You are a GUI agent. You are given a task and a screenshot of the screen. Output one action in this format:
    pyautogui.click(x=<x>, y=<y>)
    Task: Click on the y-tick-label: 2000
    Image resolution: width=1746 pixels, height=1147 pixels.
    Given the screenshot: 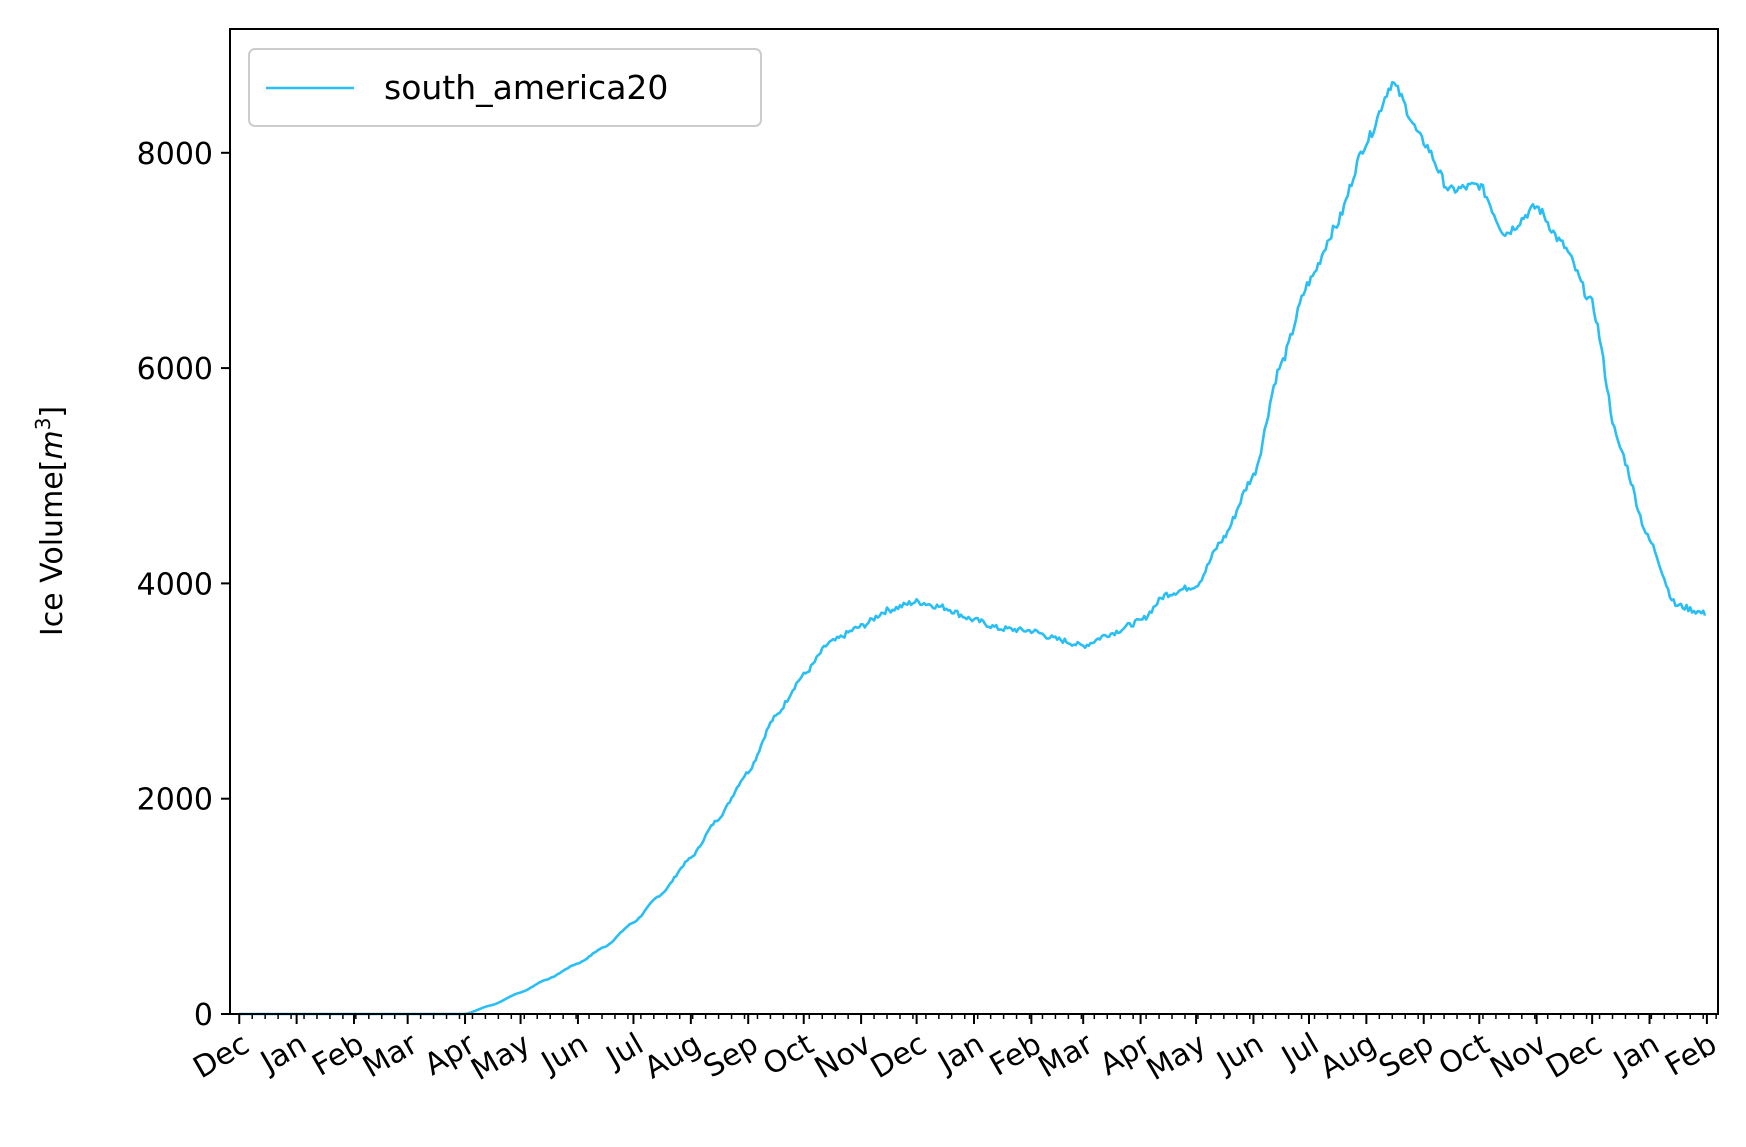 What is the action you would take?
    pyautogui.click(x=175, y=800)
    